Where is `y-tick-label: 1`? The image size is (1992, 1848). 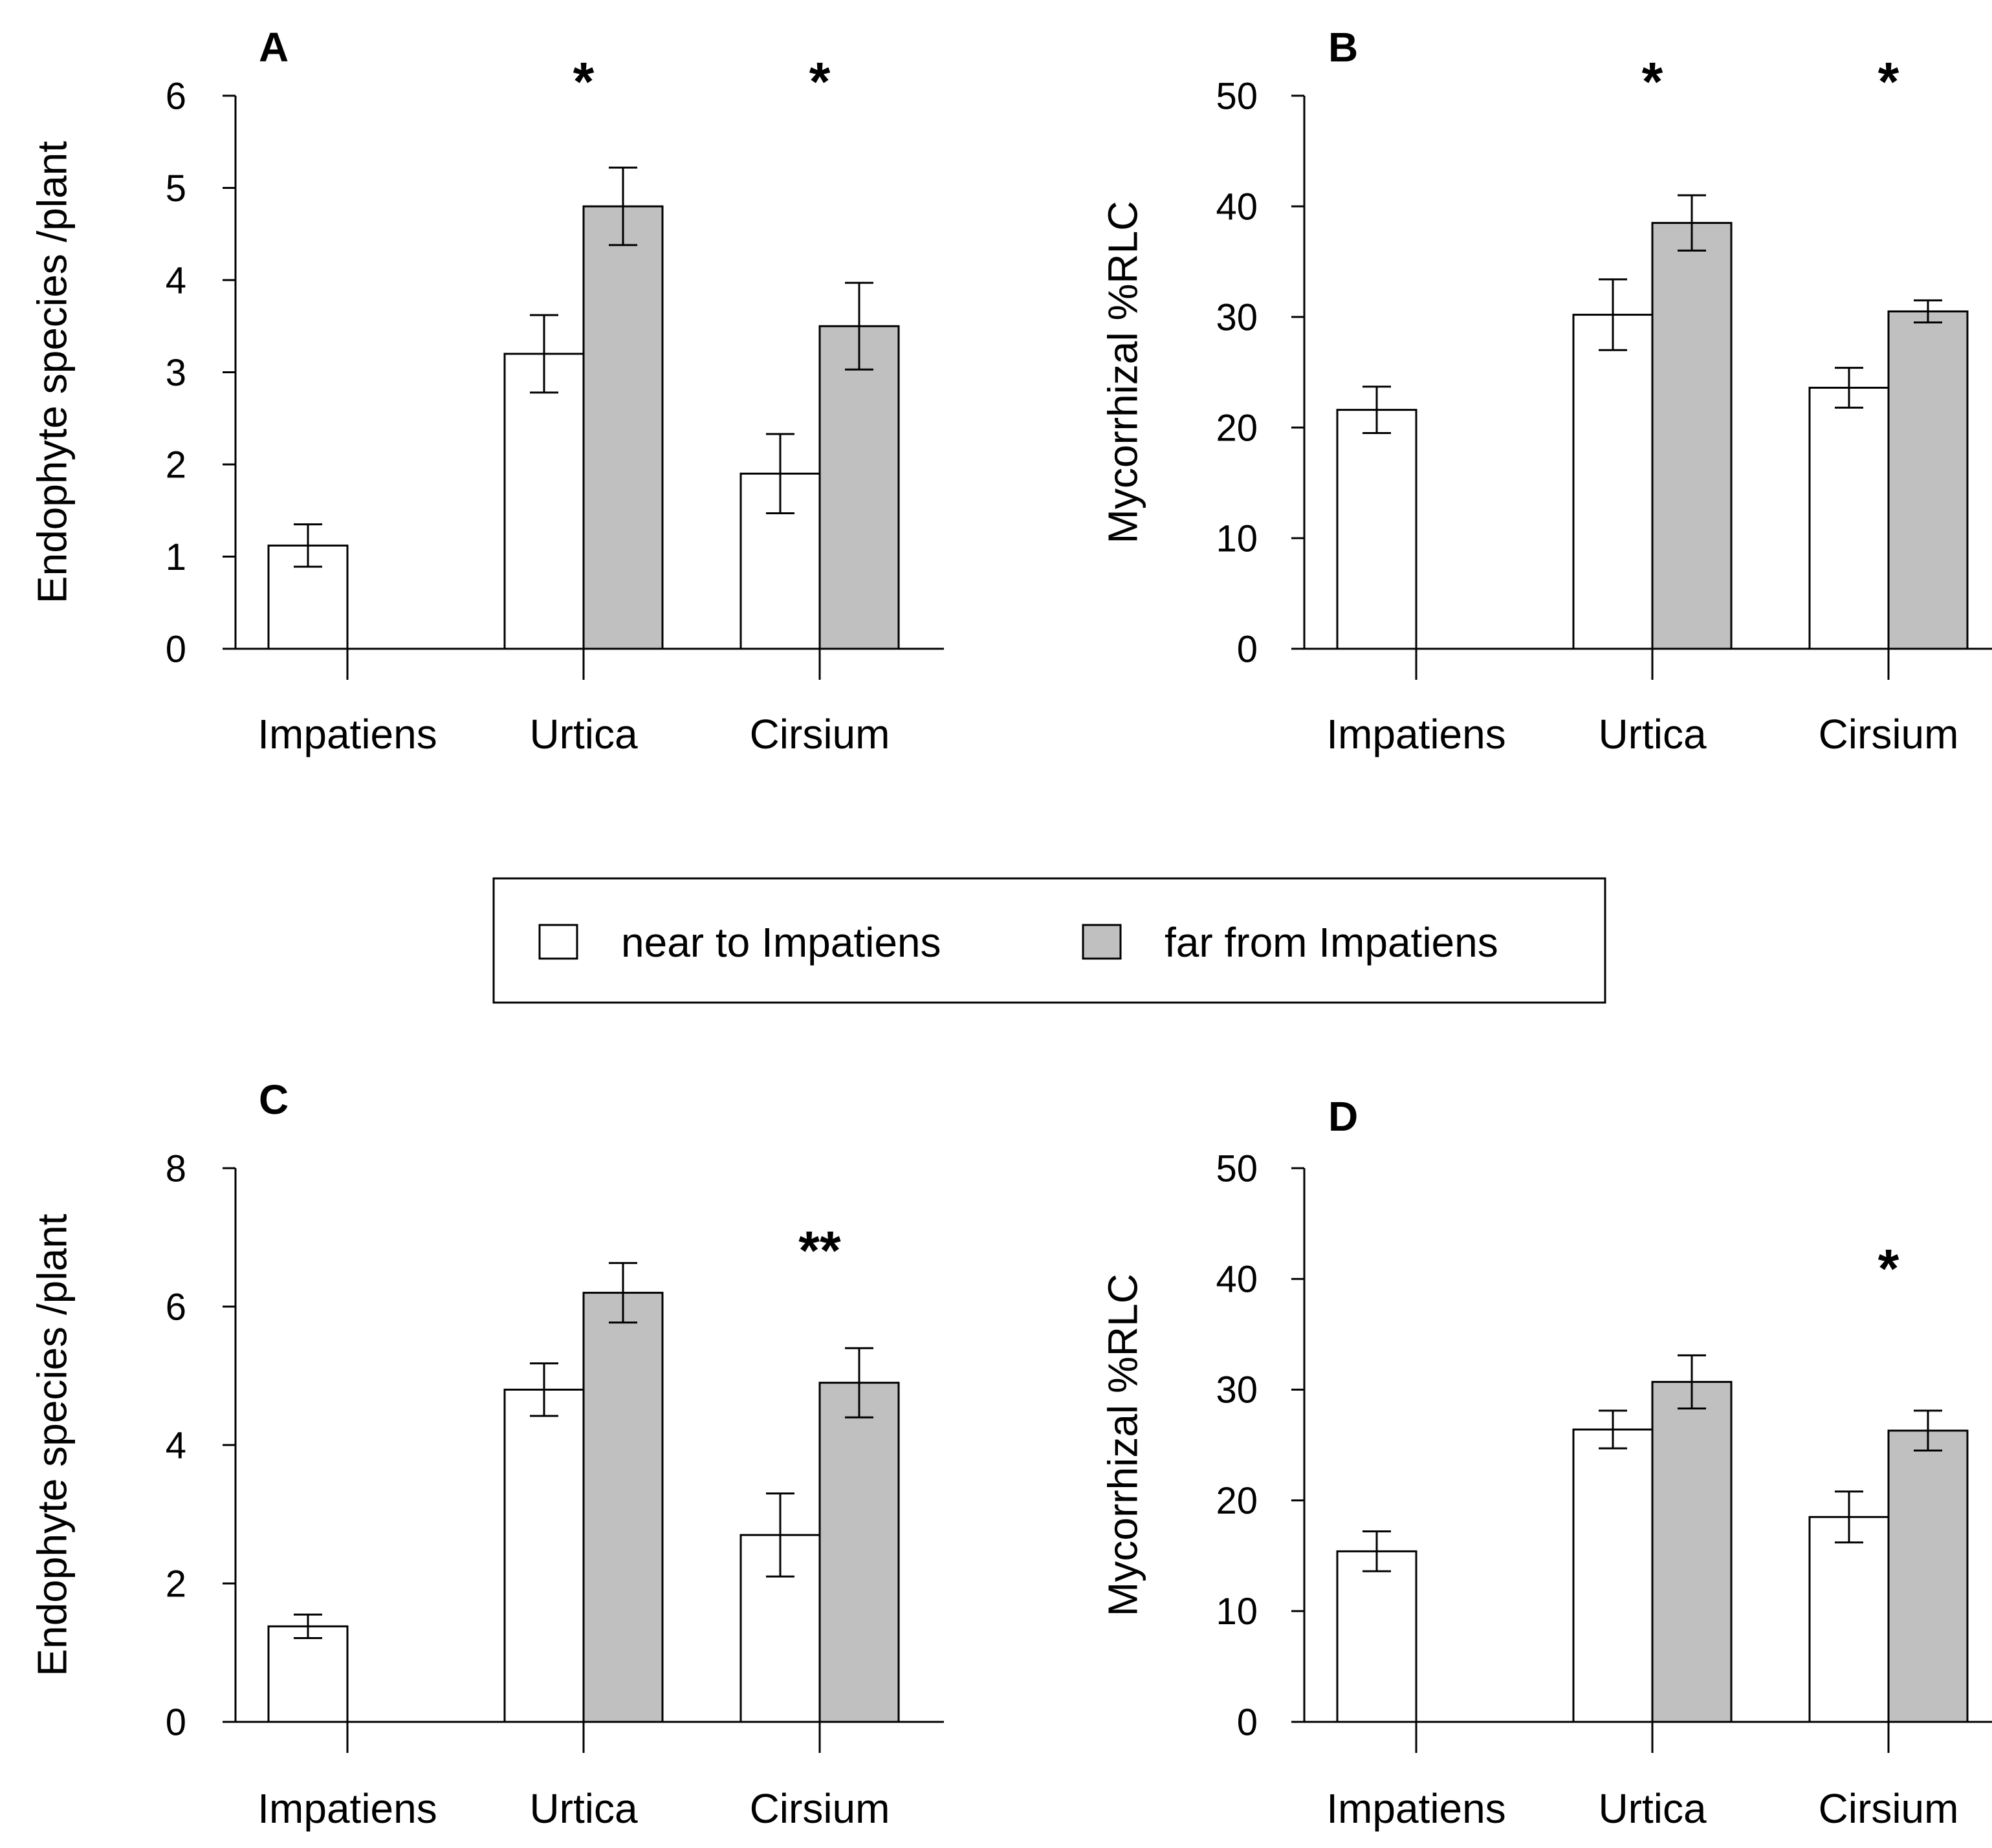
y-tick-label: 1 is located at coordinates (176, 557).